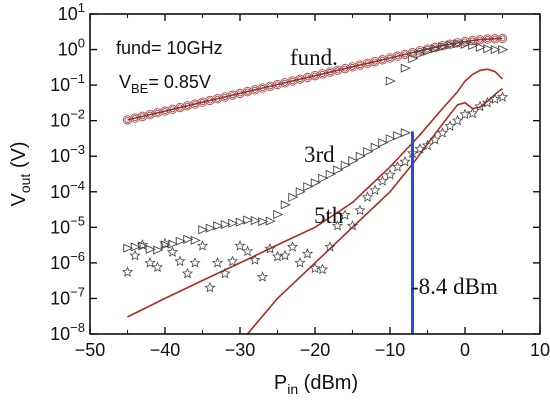 This screenshot has width=550, height=405. Describe the element at coordinates (67, 119) in the screenshot. I see `y-tick-label: 10⁻²` at that location.